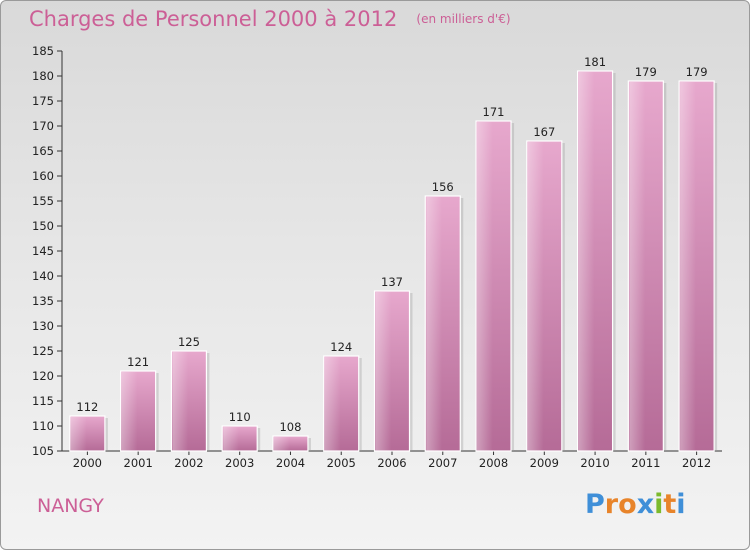  Describe the element at coordinates (43, 126) in the screenshot. I see `y-tick-label: 170` at that location.